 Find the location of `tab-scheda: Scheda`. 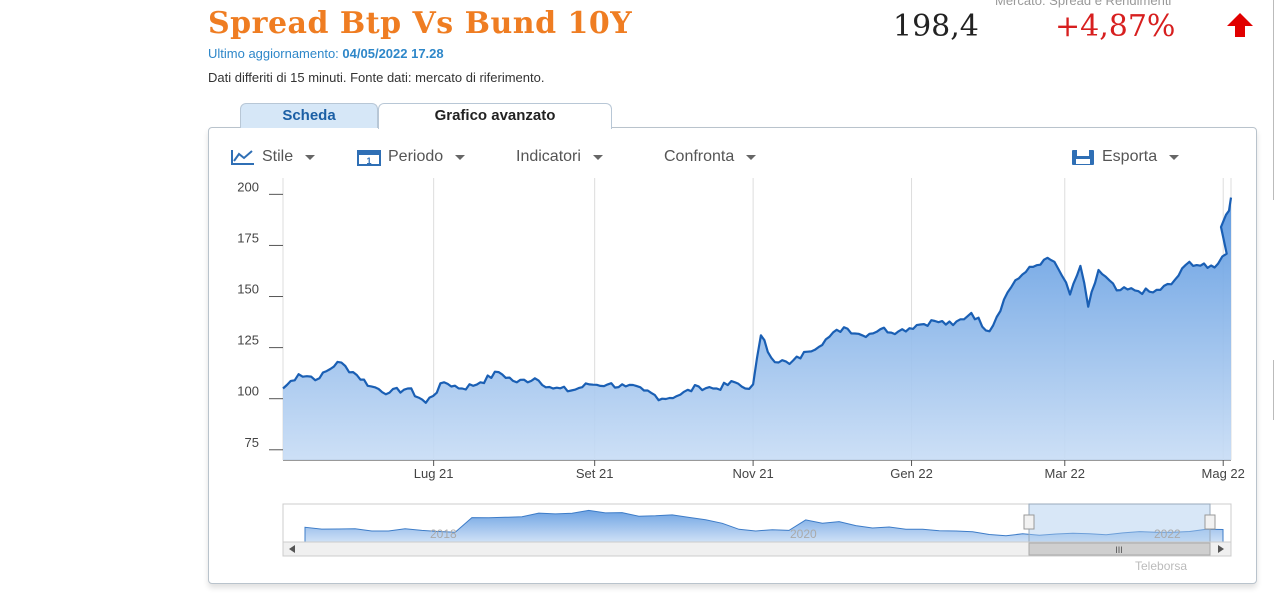

tab-scheda: Scheda is located at coordinates (309, 115).